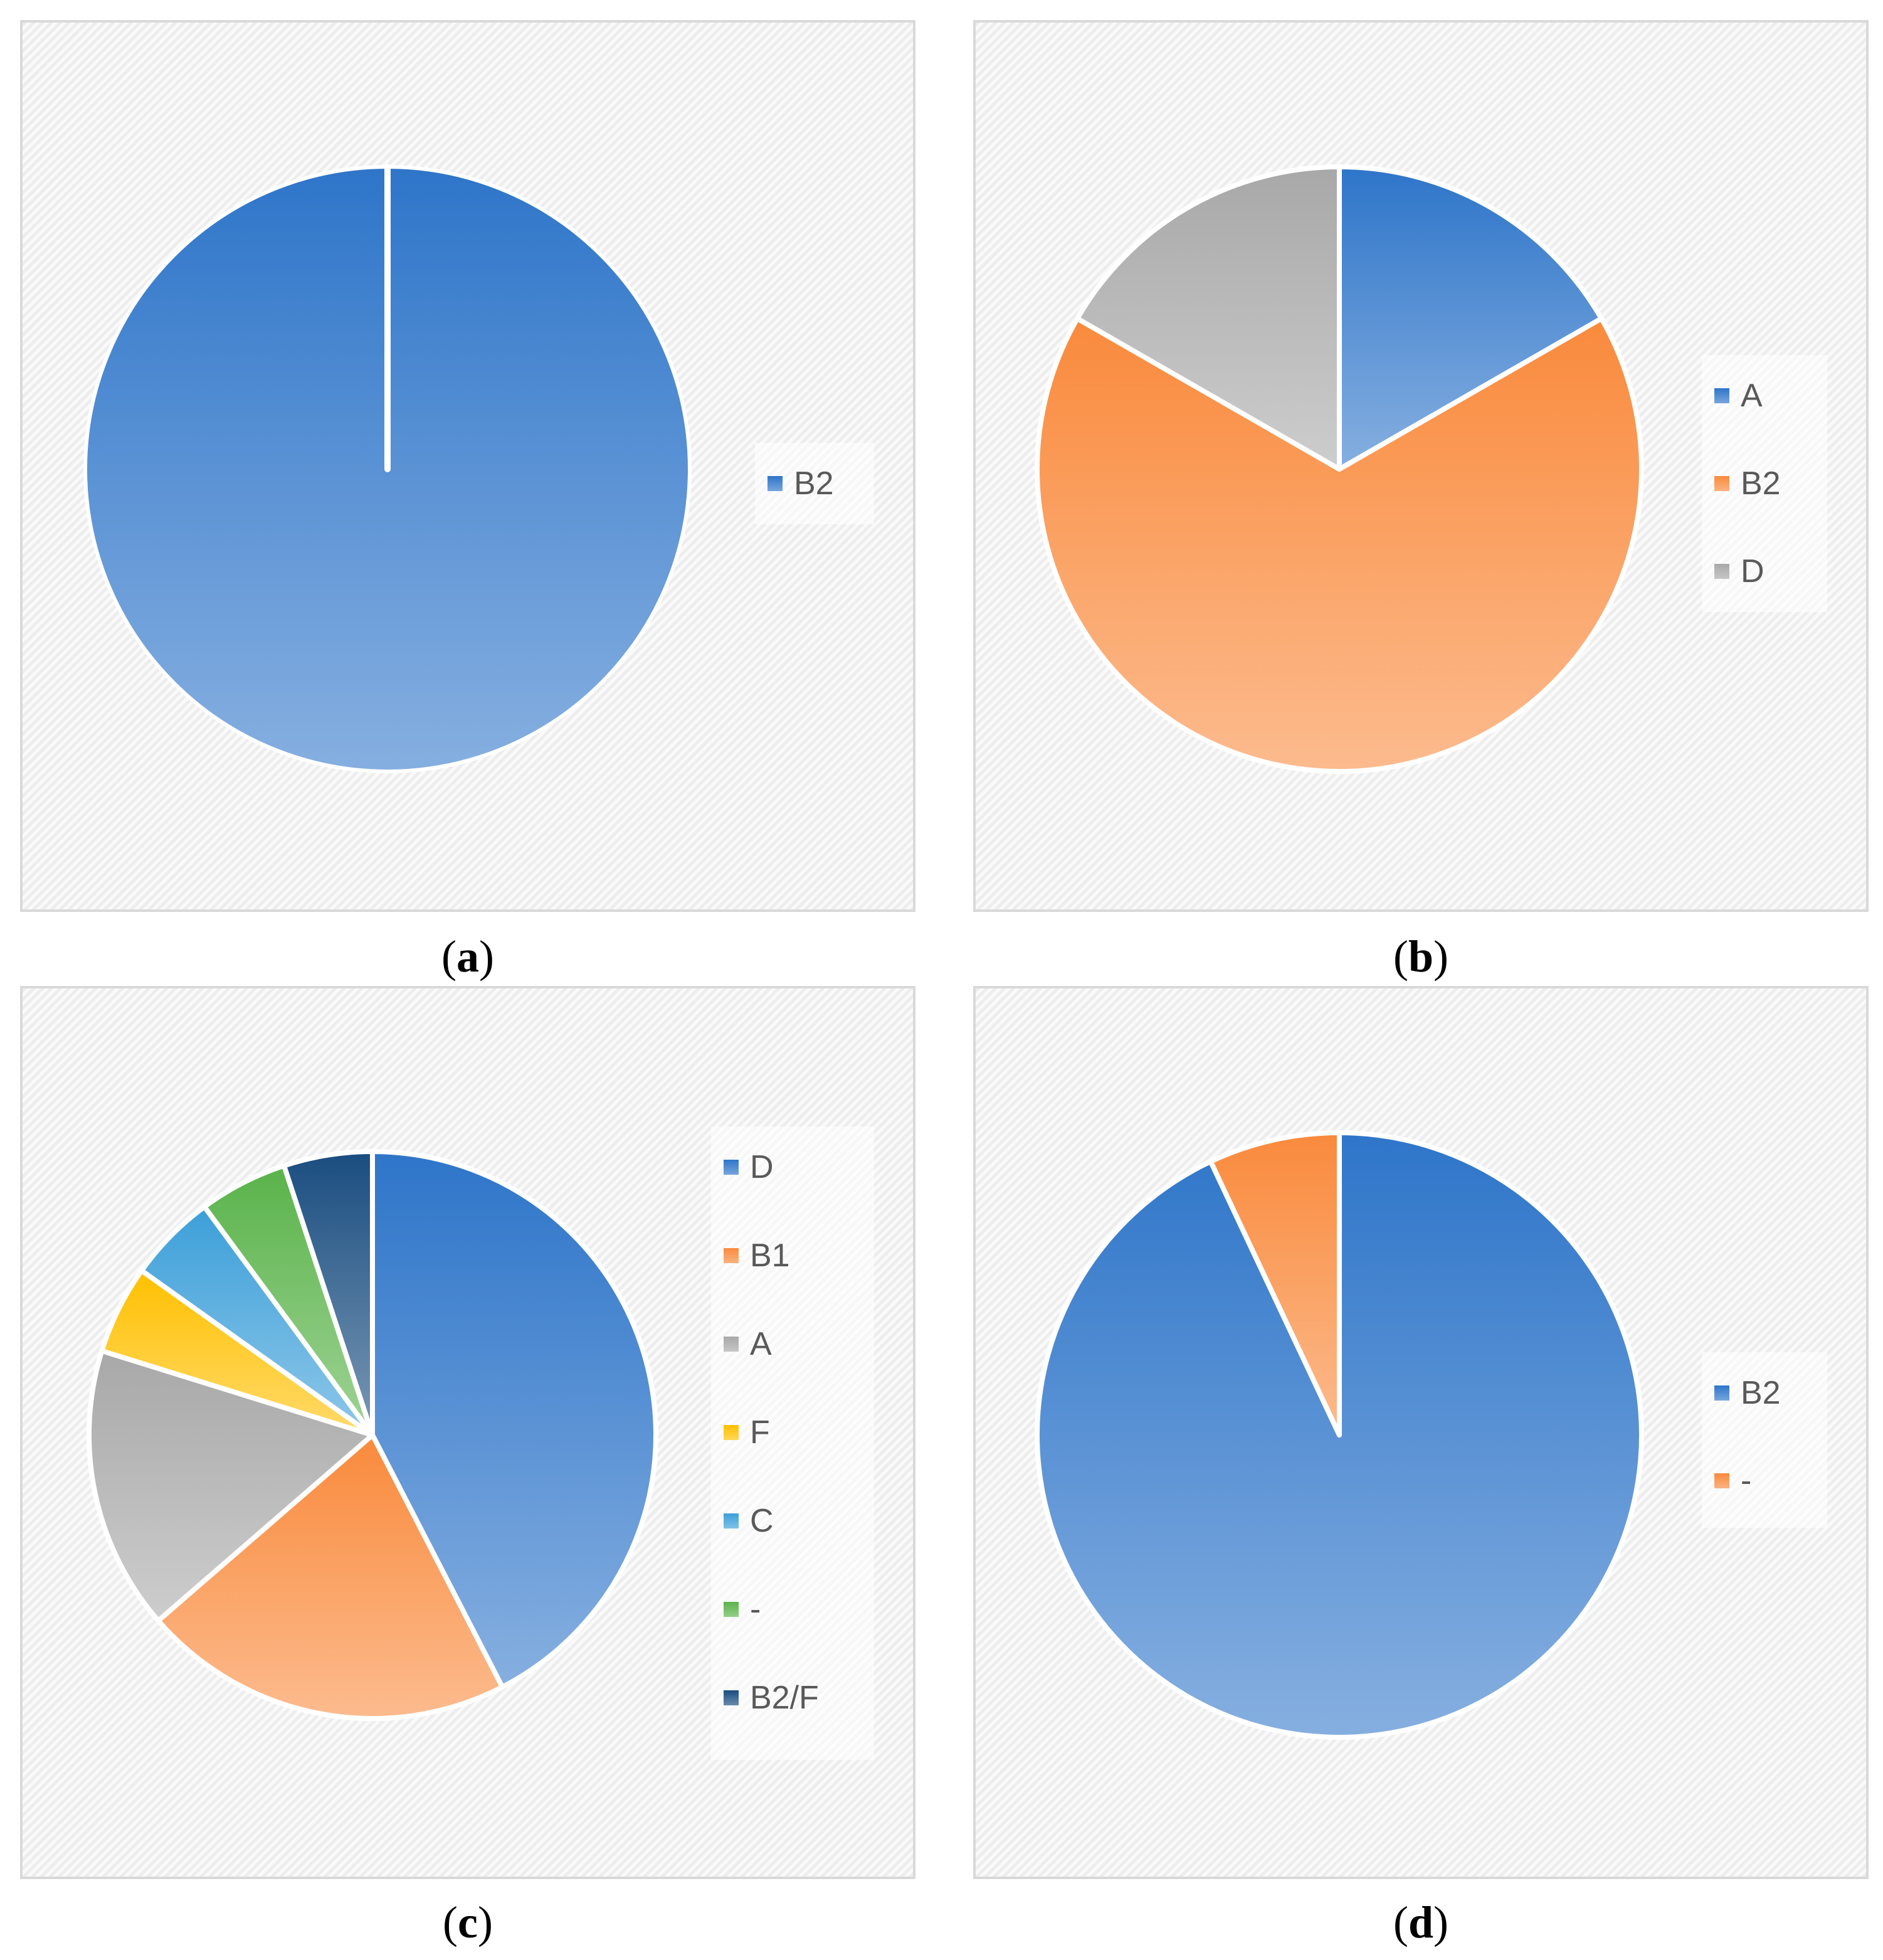 Image resolution: width=1883 pixels, height=1960 pixels. What do you see at coordinates (742, 1521) in the screenshot?
I see `legend-item: C` at bounding box center [742, 1521].